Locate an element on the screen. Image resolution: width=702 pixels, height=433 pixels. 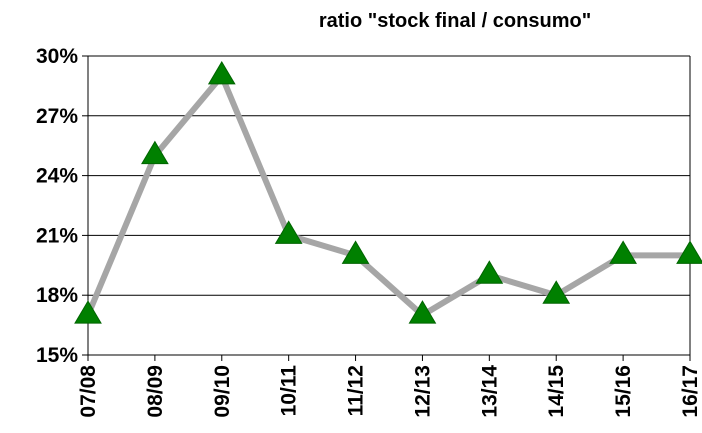
y-axis-ticks: 15% 18% 21% 24% 27% 30% is located at coordinates (62, 206).